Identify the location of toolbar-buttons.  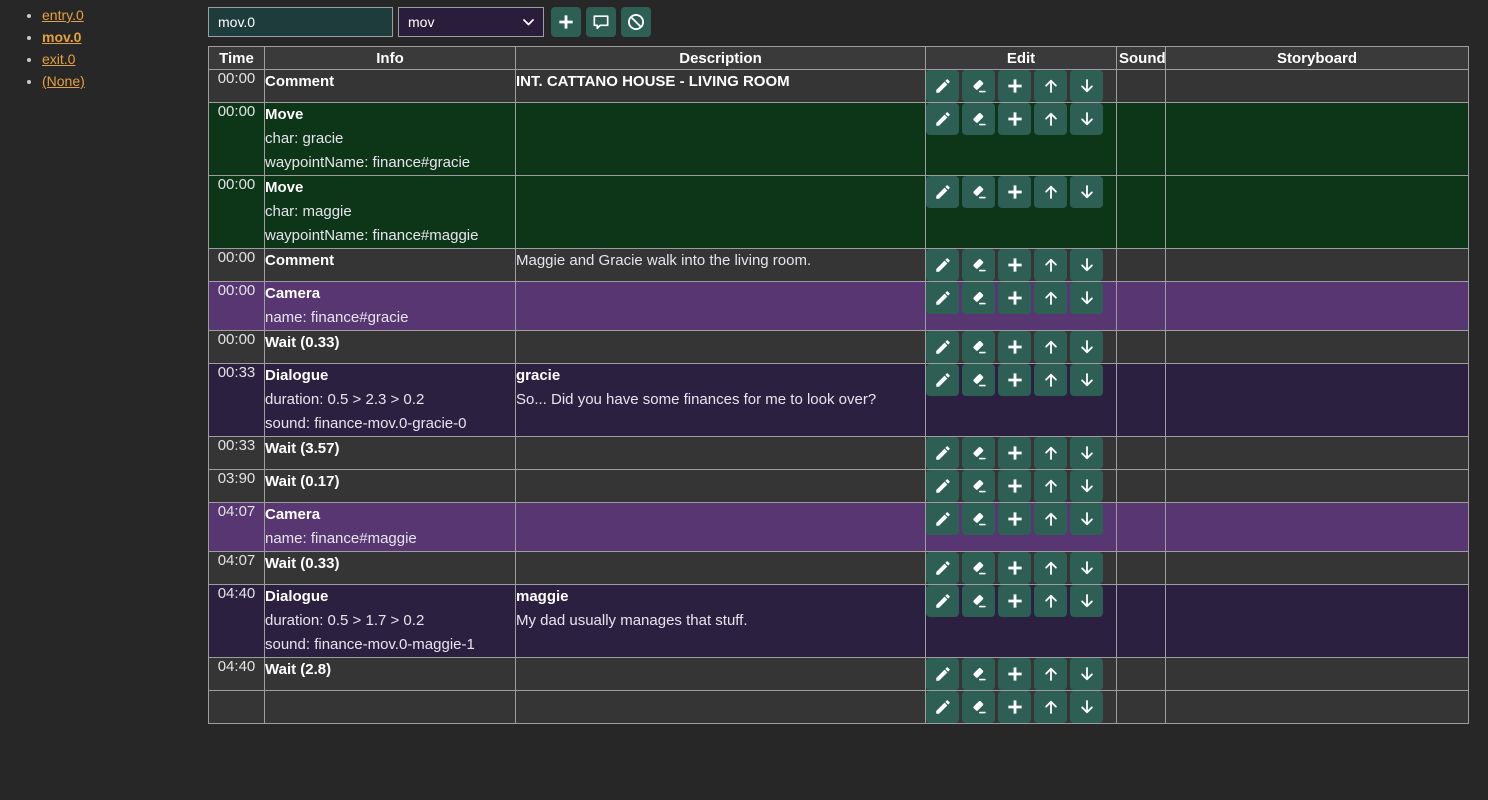
(601, 22).